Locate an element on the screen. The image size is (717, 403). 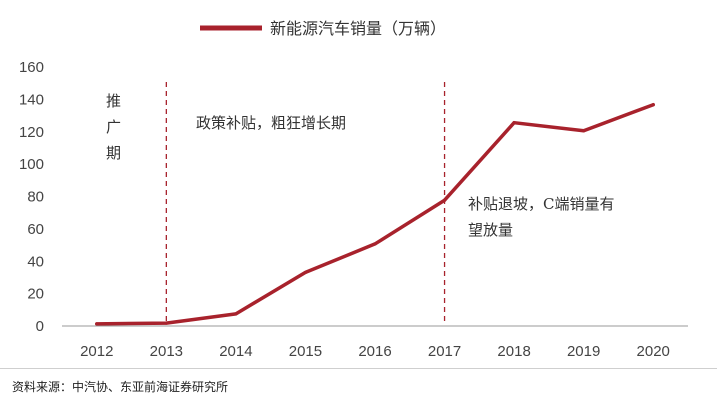
annotation-phase1-char: 广 is located at coordinates (113, 127).